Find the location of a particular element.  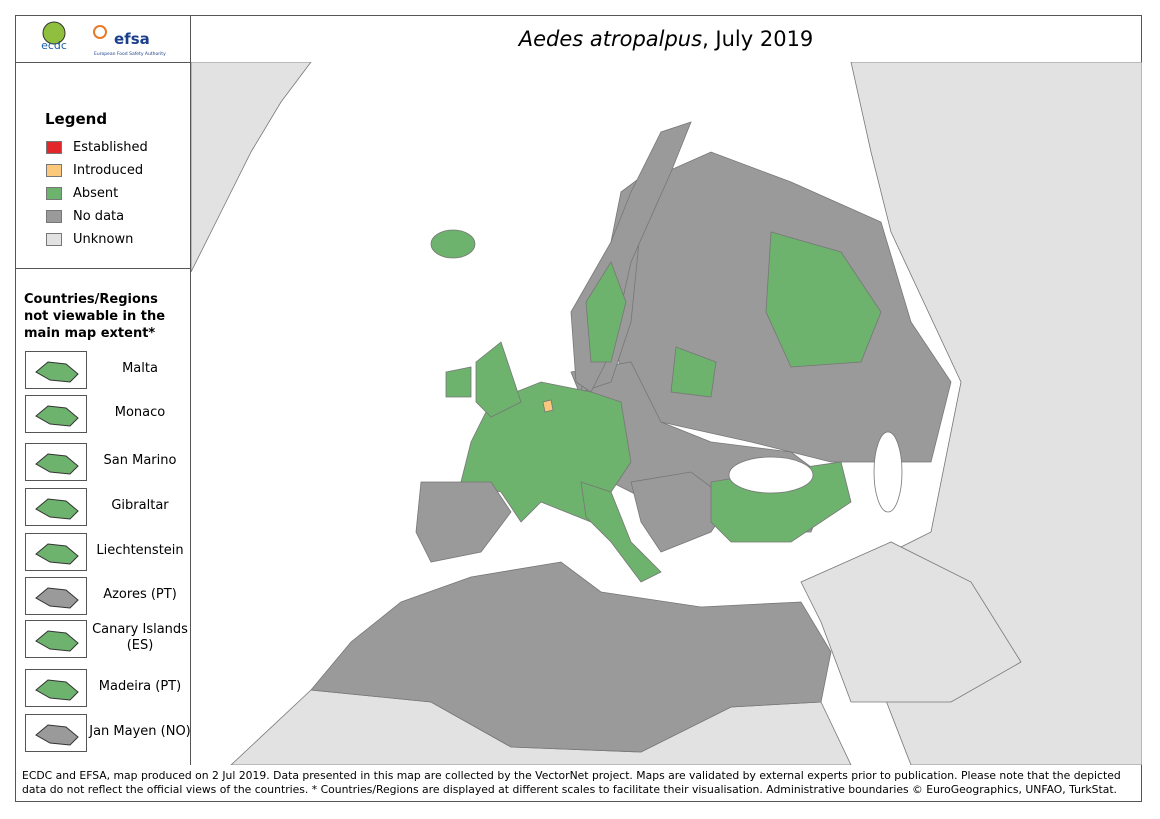

inset-label: Canary Islands (ES) is located at coordinates (140, 637).